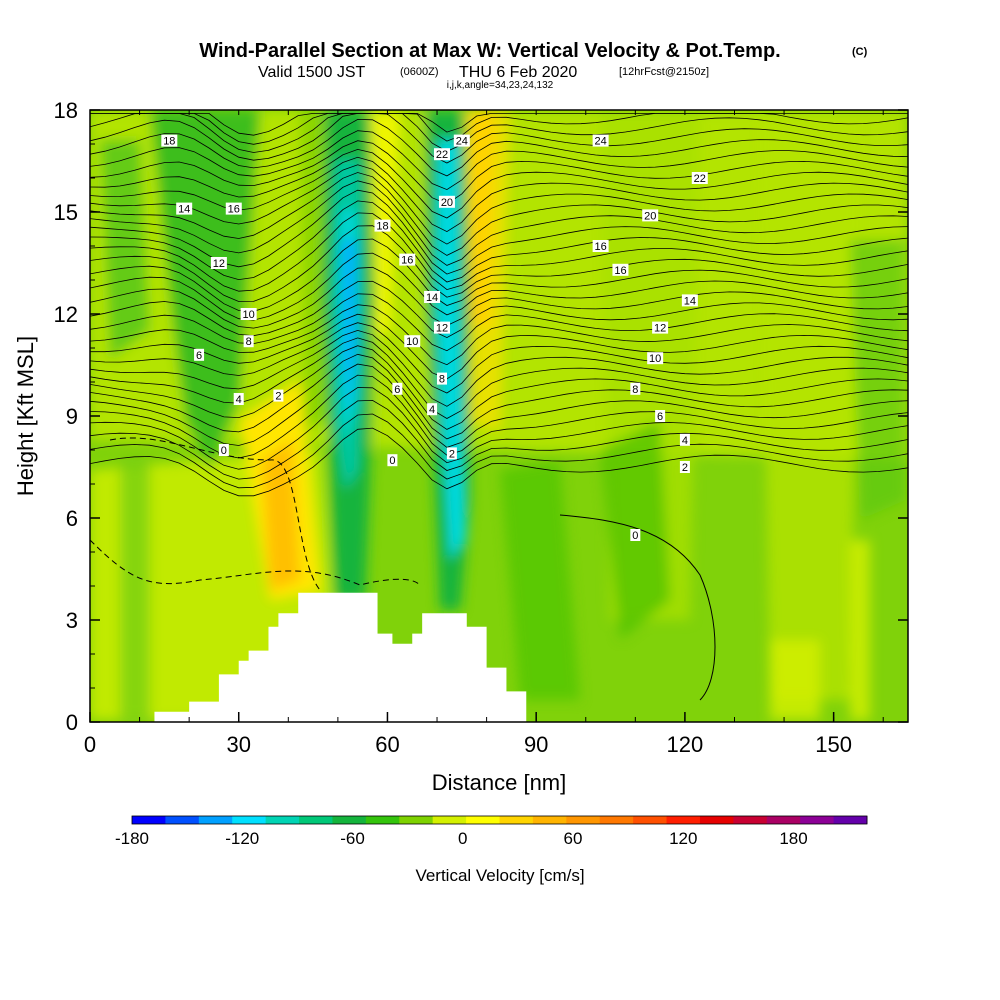 This screenshot has height=1000, width=1000. What do you see at coordinates (238, 744) in the screenshot?
I see `x-tick-label: 30` at bounding box center [238, 744].